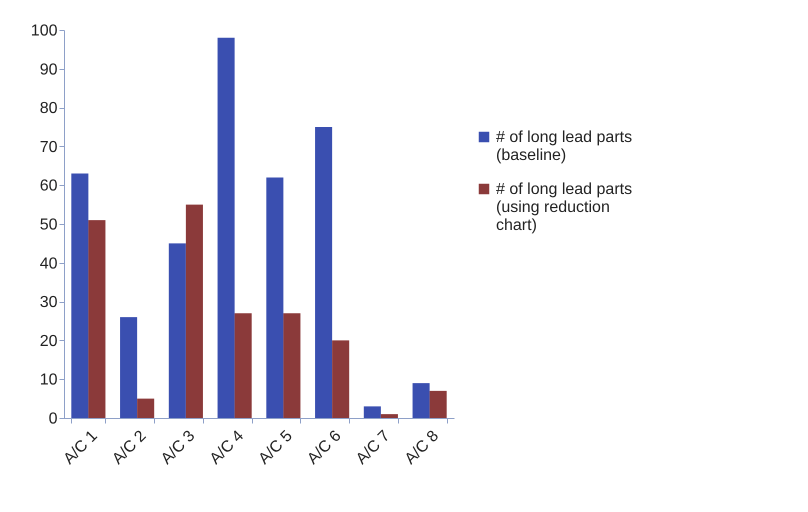 This screenshot has height=512, width=808. Describe the element at coordinates (422, 447) in the screenshot. I see `x-tick-label: A/C 8` at that location.